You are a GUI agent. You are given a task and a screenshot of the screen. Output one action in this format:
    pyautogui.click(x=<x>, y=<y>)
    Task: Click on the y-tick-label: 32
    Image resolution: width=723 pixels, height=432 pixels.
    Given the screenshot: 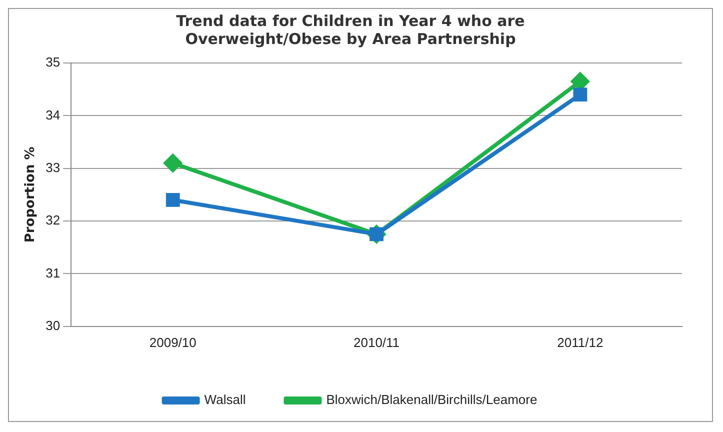 What is the action you would take?
    pyautogui.click(x=53, y=220)
    